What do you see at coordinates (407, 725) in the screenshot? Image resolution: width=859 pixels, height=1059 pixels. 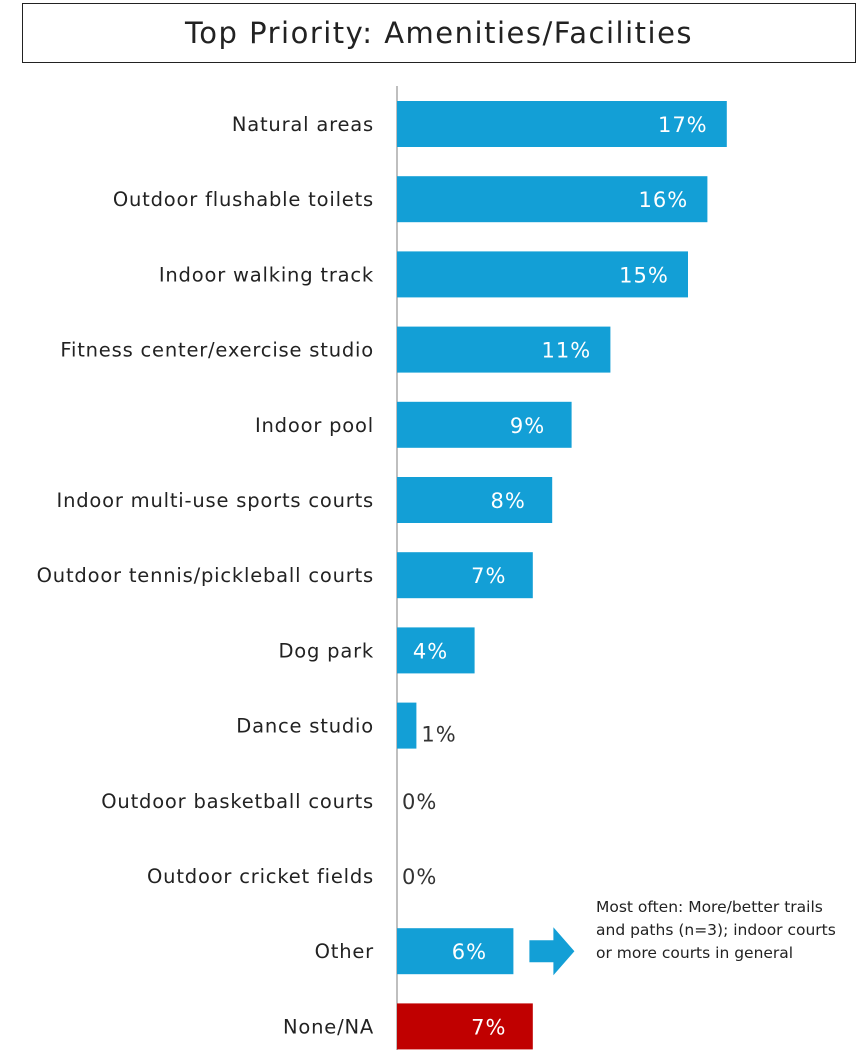 I see `bar-dance-studio` at bounding box center [407, 725].